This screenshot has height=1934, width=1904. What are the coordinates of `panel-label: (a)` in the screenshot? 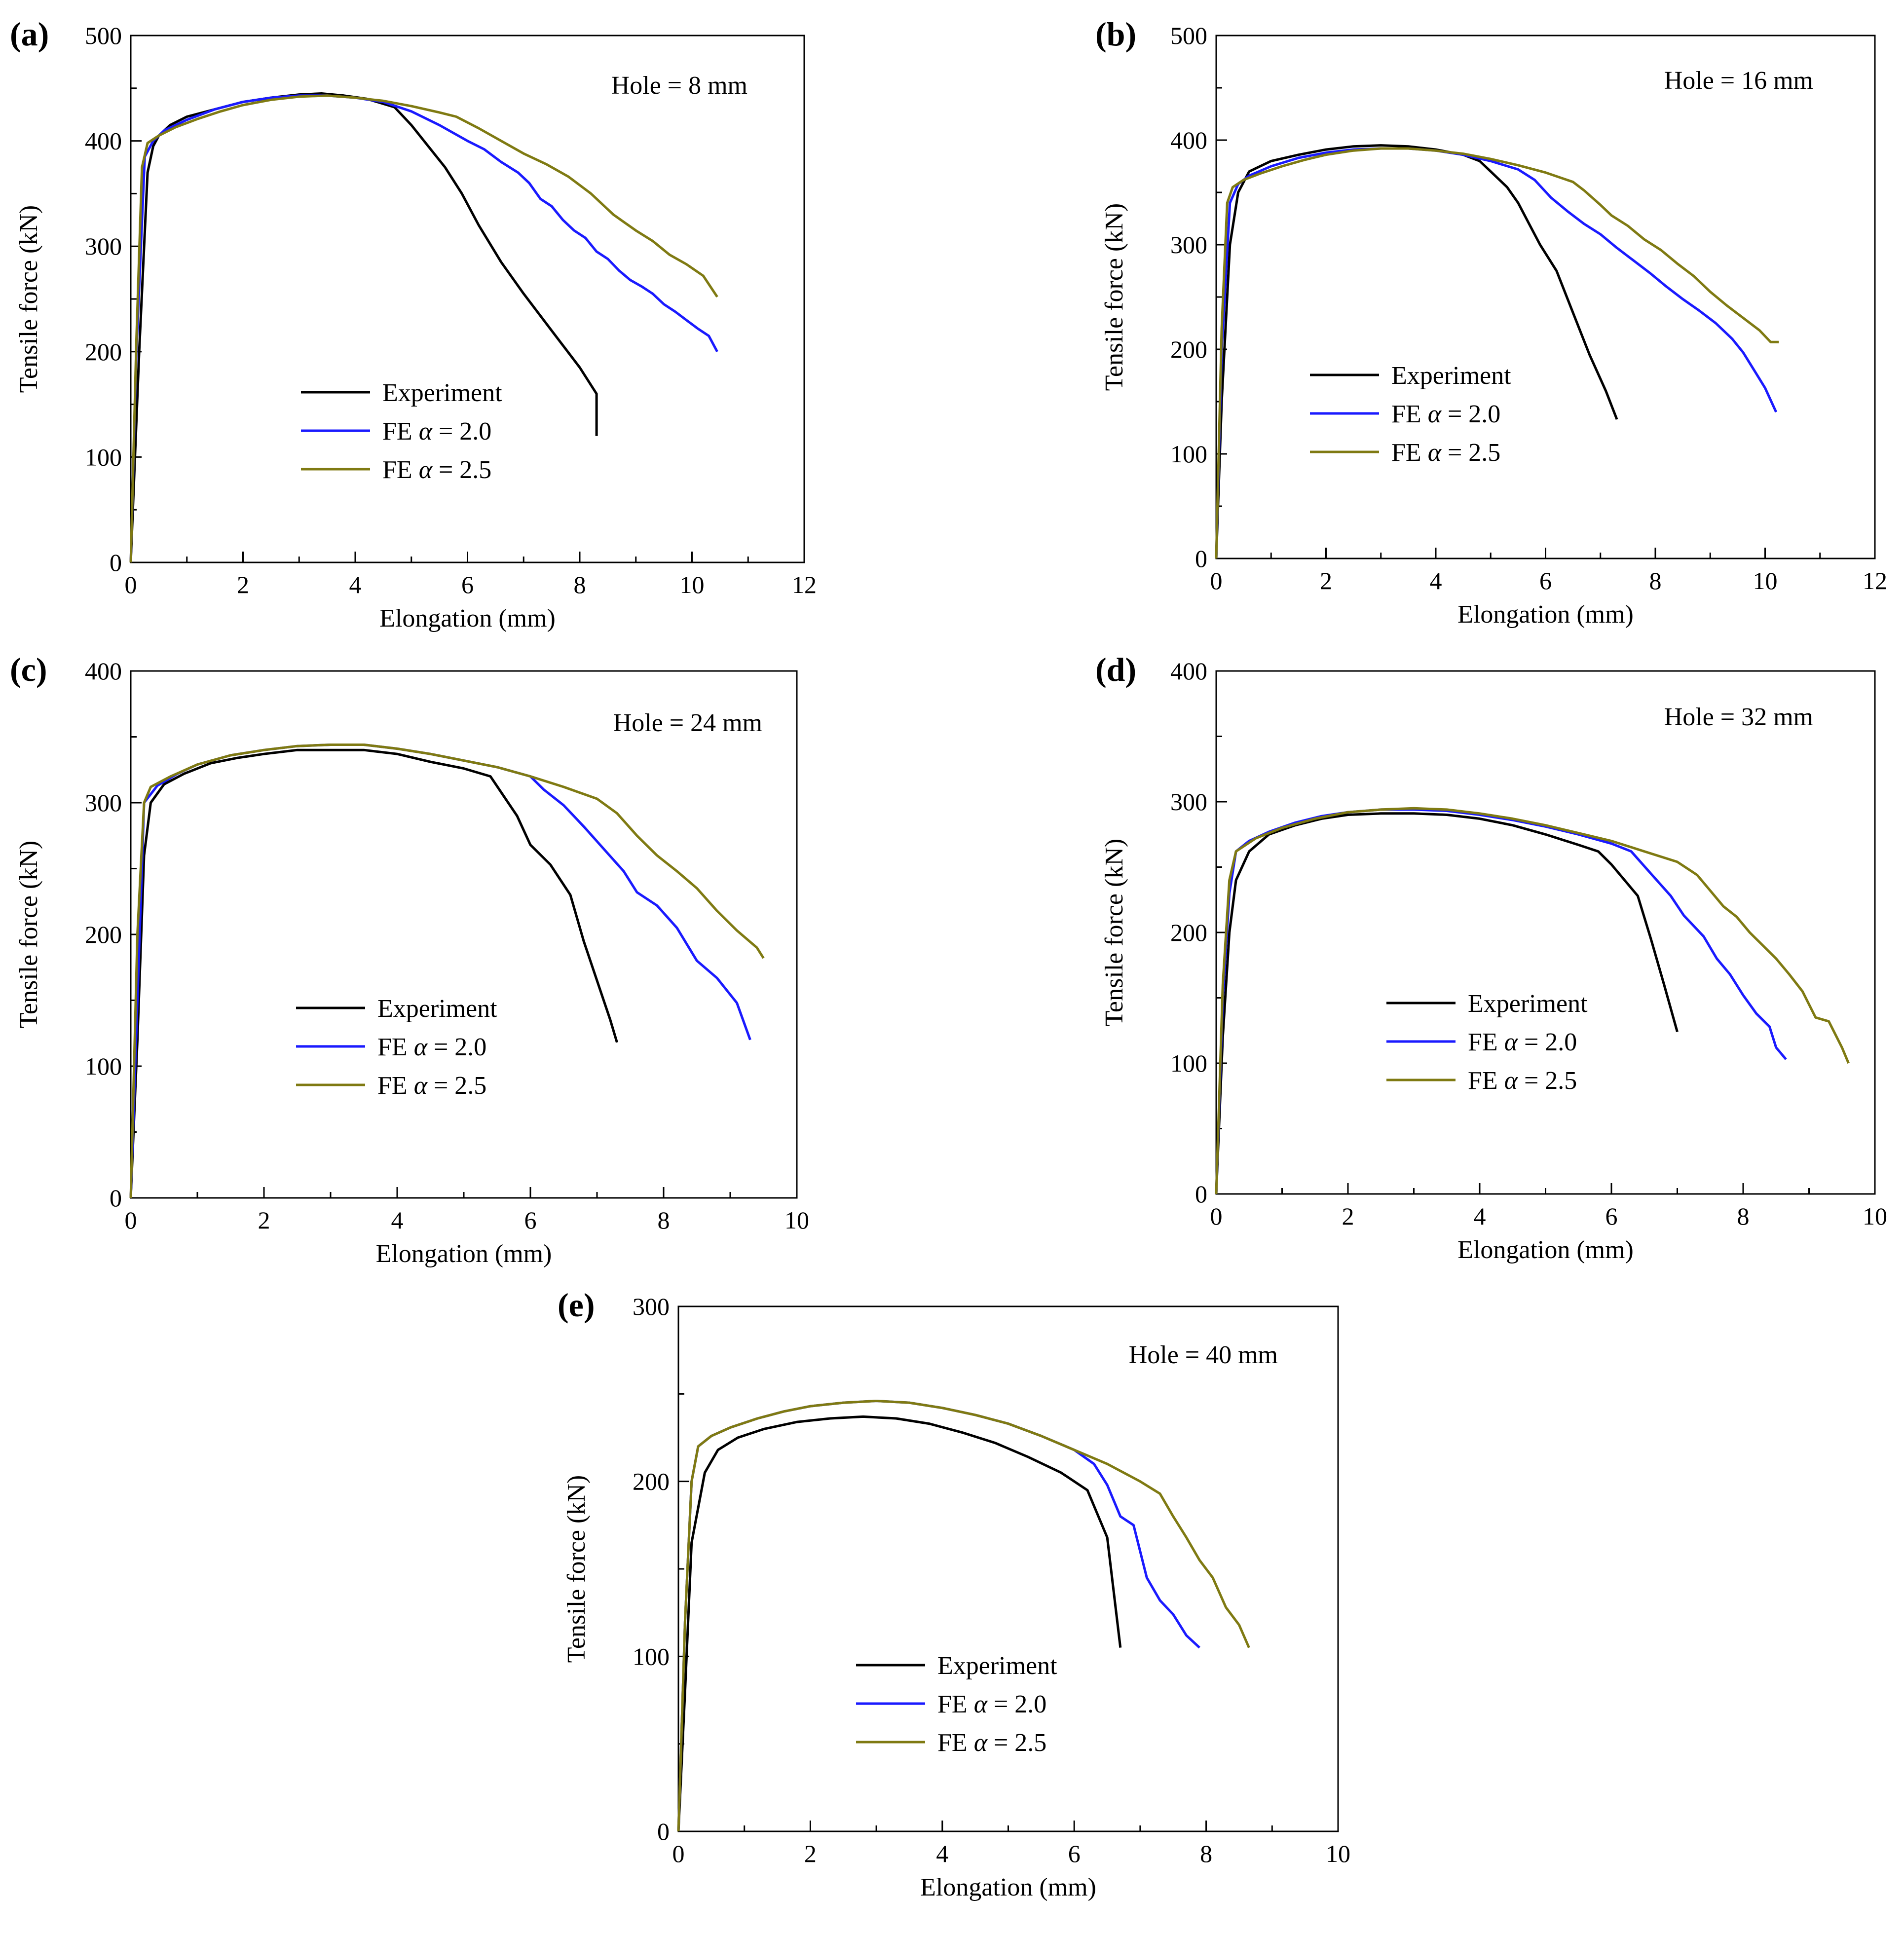 It's located at (30, 34).